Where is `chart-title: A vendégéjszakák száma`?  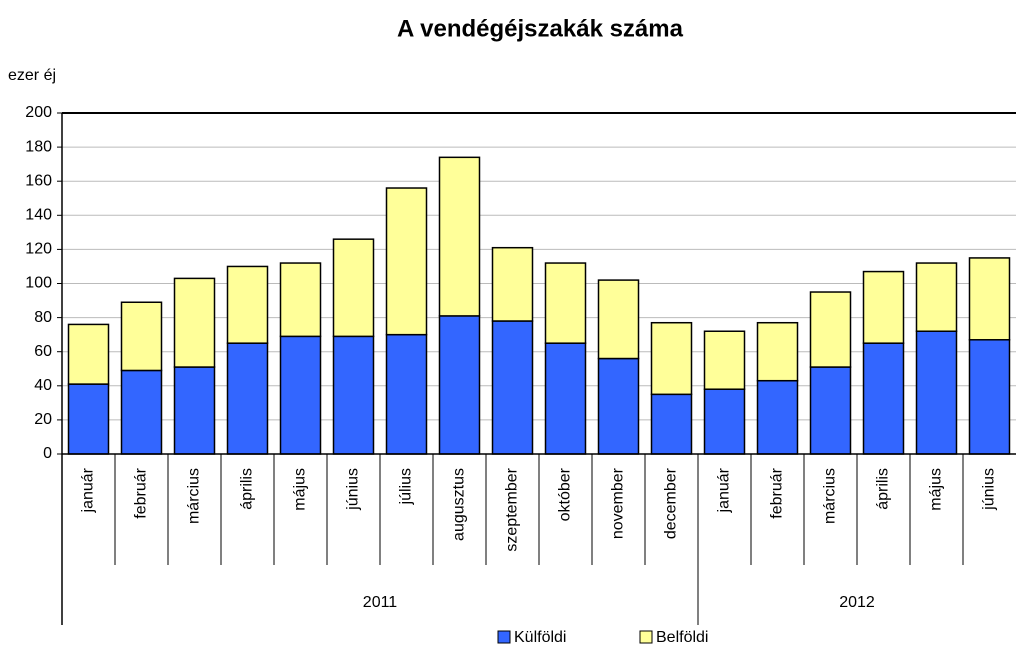
chart-title: A vendégéjszakák száma is located at coordinates (540, 28).